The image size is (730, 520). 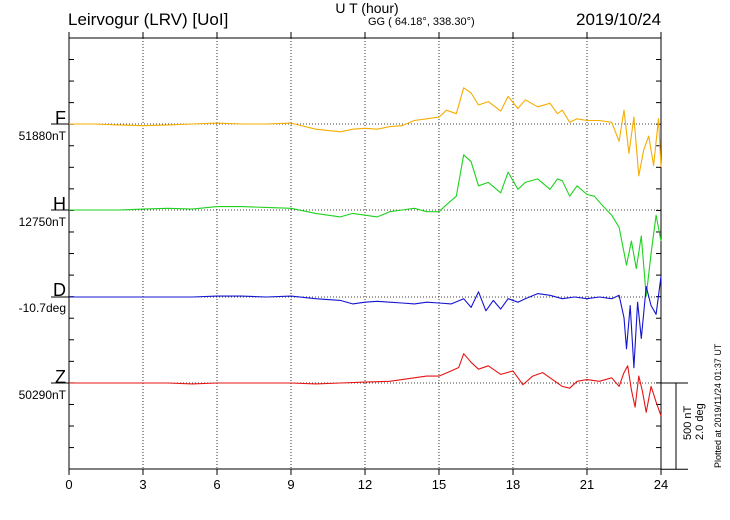 What do you see at coordinates (718, 405) in the screenshot?
I see `plotted-timestamp: Plotted at 2019/11/24 01:37 UT` at bounding box center [718, 405].